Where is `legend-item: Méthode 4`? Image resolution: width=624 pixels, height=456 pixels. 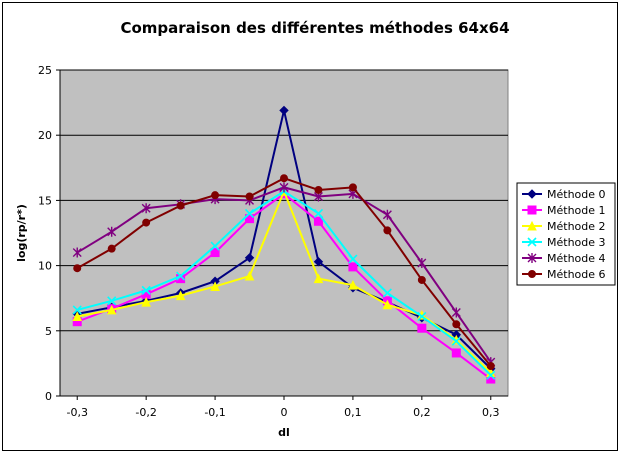 legend-item: Méthode 4 is located at coordinates (564, 258).